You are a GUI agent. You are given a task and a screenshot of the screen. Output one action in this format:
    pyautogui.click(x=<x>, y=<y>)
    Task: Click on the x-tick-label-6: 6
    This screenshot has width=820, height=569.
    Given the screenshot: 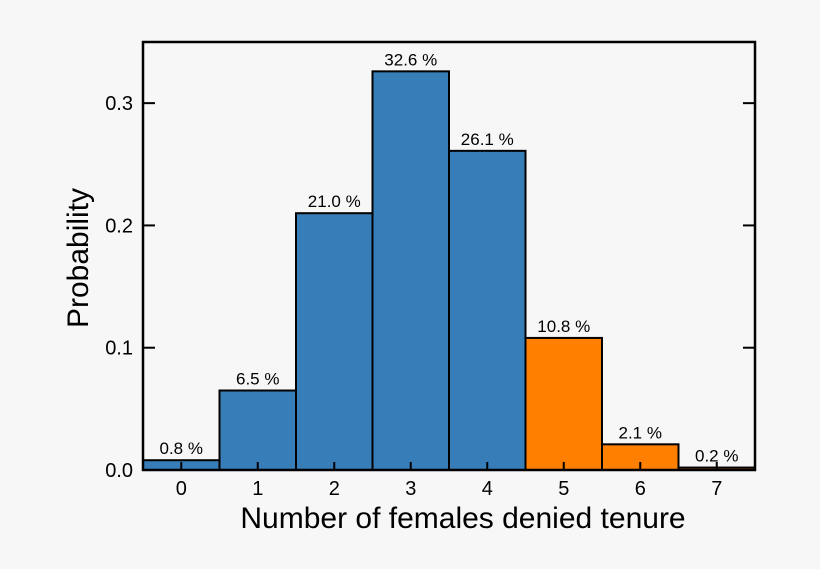 What is the action you would take?
    pyautogui.click(x=640, y=489)
    